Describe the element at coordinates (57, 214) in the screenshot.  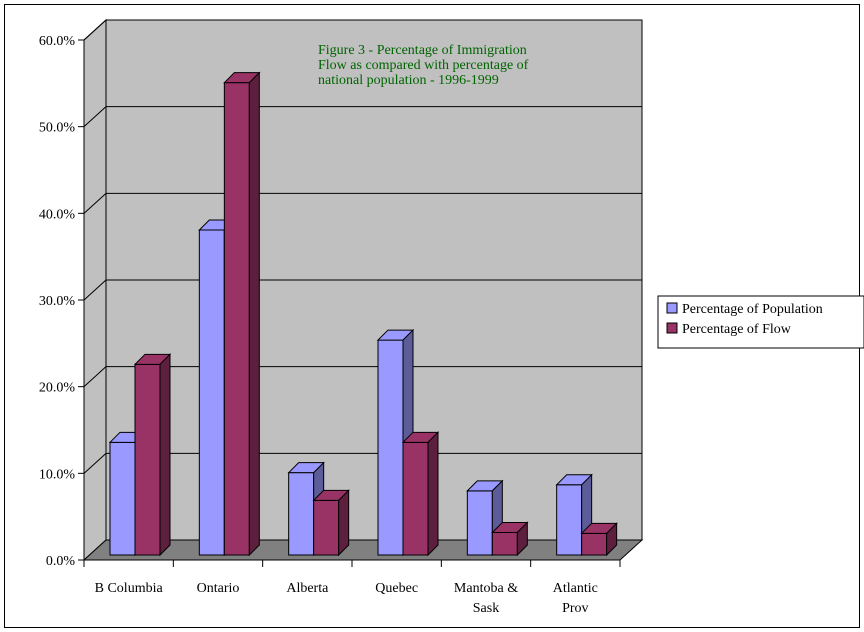
I see `y-tick-label: 40.0%` at that location.